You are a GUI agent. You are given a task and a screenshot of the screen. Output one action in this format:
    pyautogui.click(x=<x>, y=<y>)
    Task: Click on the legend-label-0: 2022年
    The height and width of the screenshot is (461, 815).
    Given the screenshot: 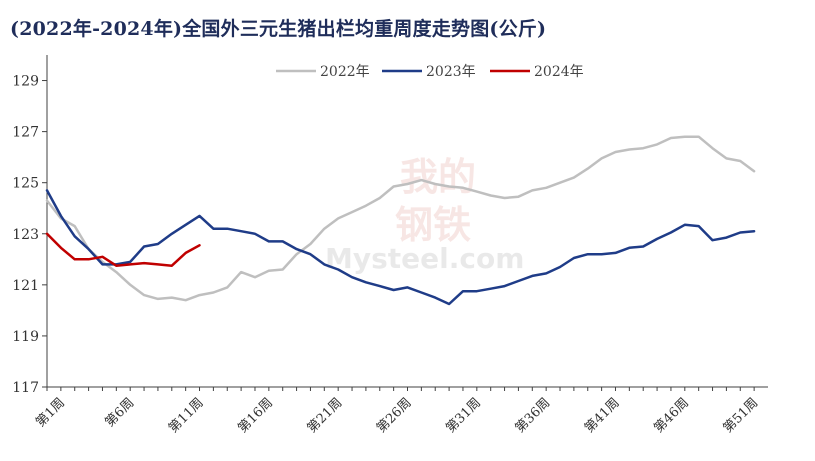 What is the action you would take?
    pyautogui.click(x=345, y=72)
    